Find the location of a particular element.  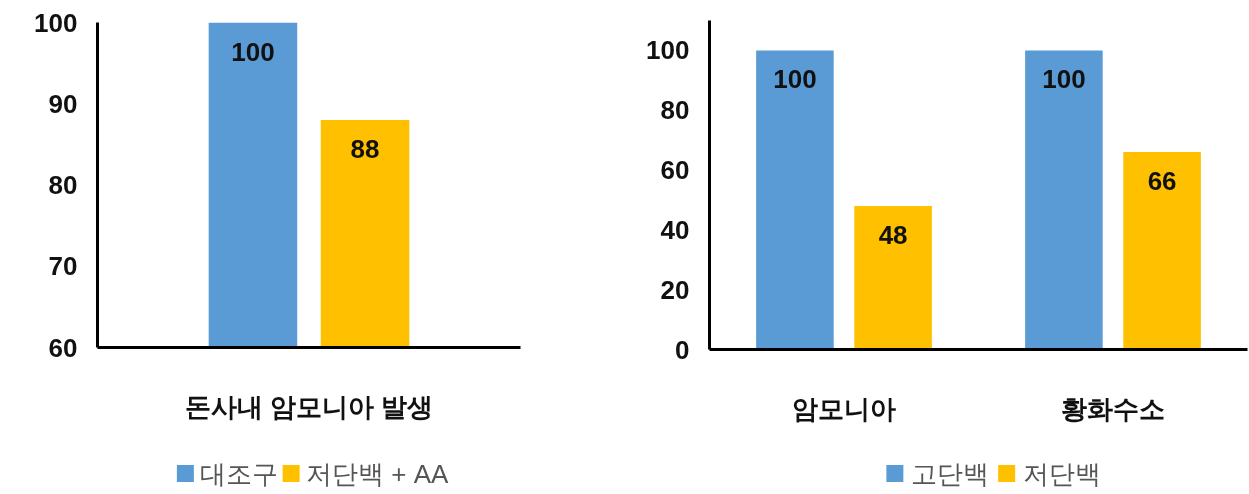

y-tick-label: 40 is located at coordinates (675, 229).